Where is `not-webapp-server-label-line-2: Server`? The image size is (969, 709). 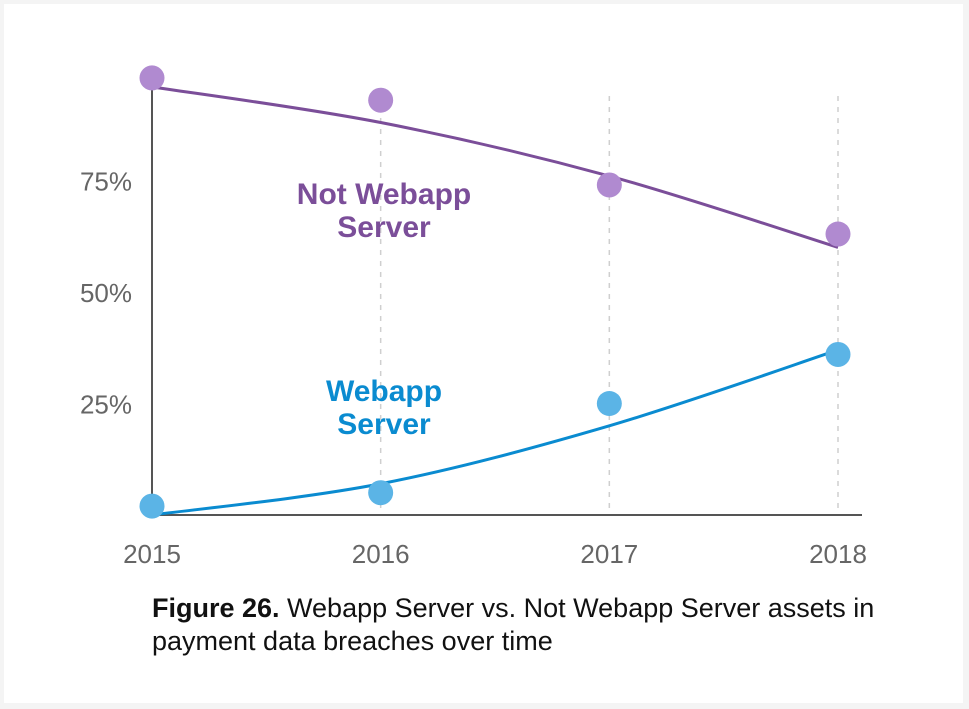 not-webapp-server-label-line-2: Server is located at coordinates (384, 227).